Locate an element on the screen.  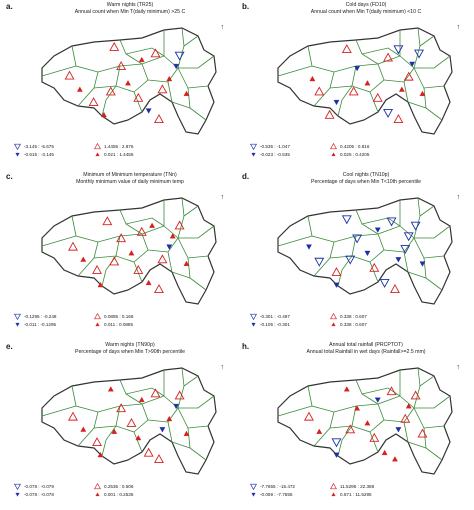
legend-item: 1.4455 : 2.876 is located at coordinates (134, 146).